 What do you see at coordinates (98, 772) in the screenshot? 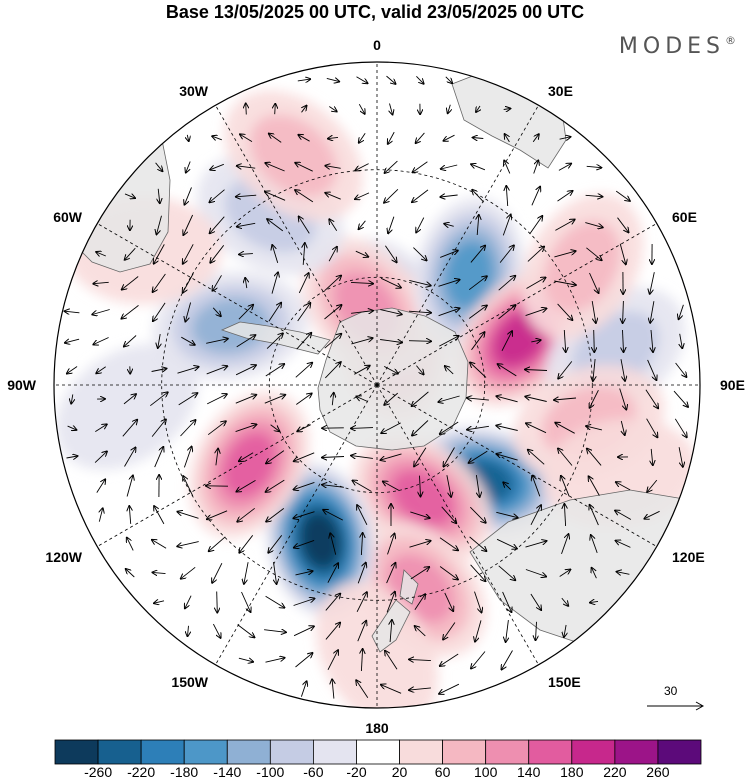
I see `colorbar-tick-label: -260` at bounding box center [98, 772].